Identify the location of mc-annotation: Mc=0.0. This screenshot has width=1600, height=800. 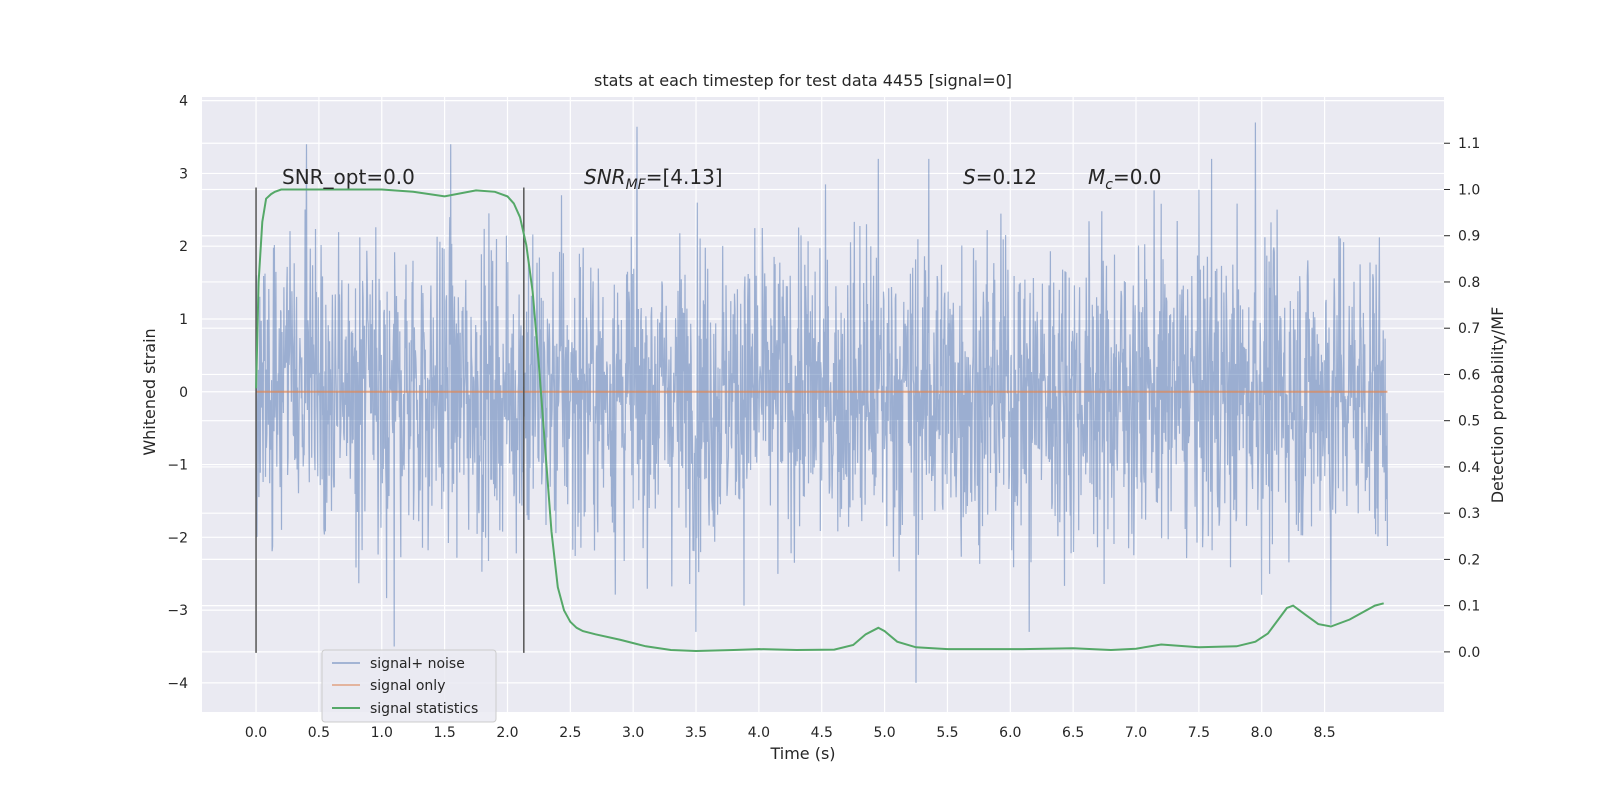
(1125, 179).